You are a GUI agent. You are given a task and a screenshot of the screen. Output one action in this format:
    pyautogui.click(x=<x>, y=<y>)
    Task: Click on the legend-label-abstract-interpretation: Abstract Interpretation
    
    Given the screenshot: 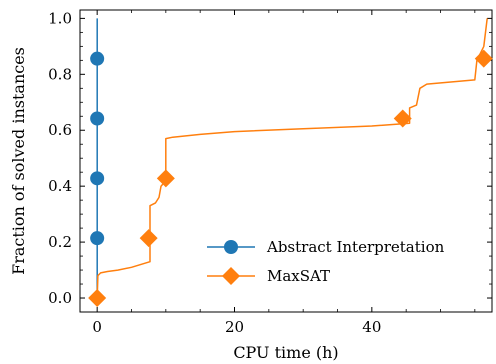 What is the action you would take?
    pyautogui.click(x=355, y=247)
    